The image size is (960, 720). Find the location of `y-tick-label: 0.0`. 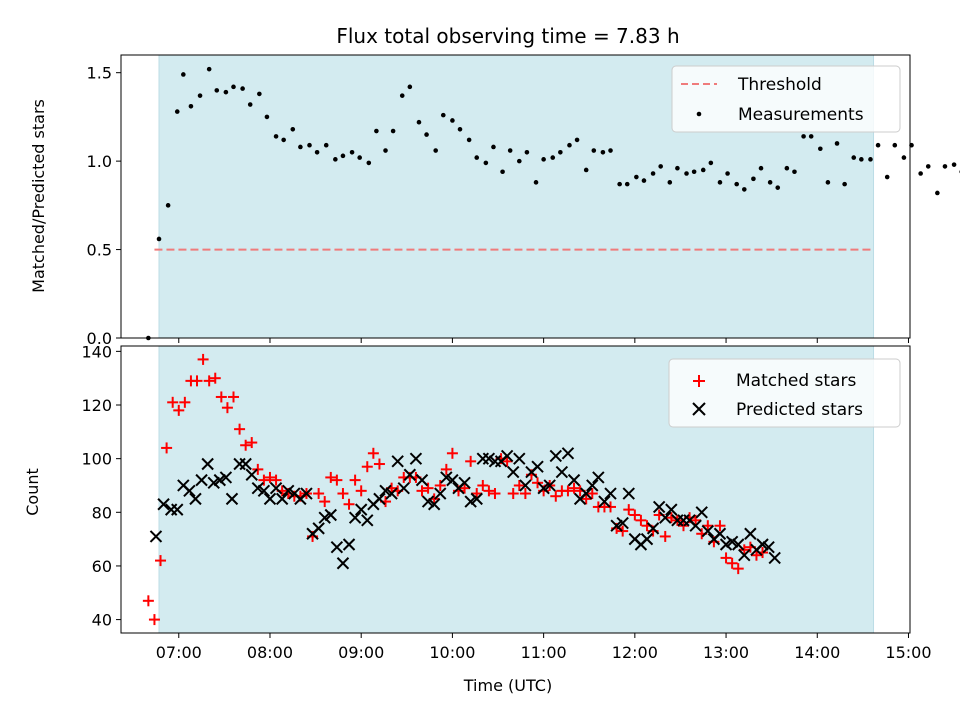

y-tick-label: 0.0 is located at coordinates (99, 338).